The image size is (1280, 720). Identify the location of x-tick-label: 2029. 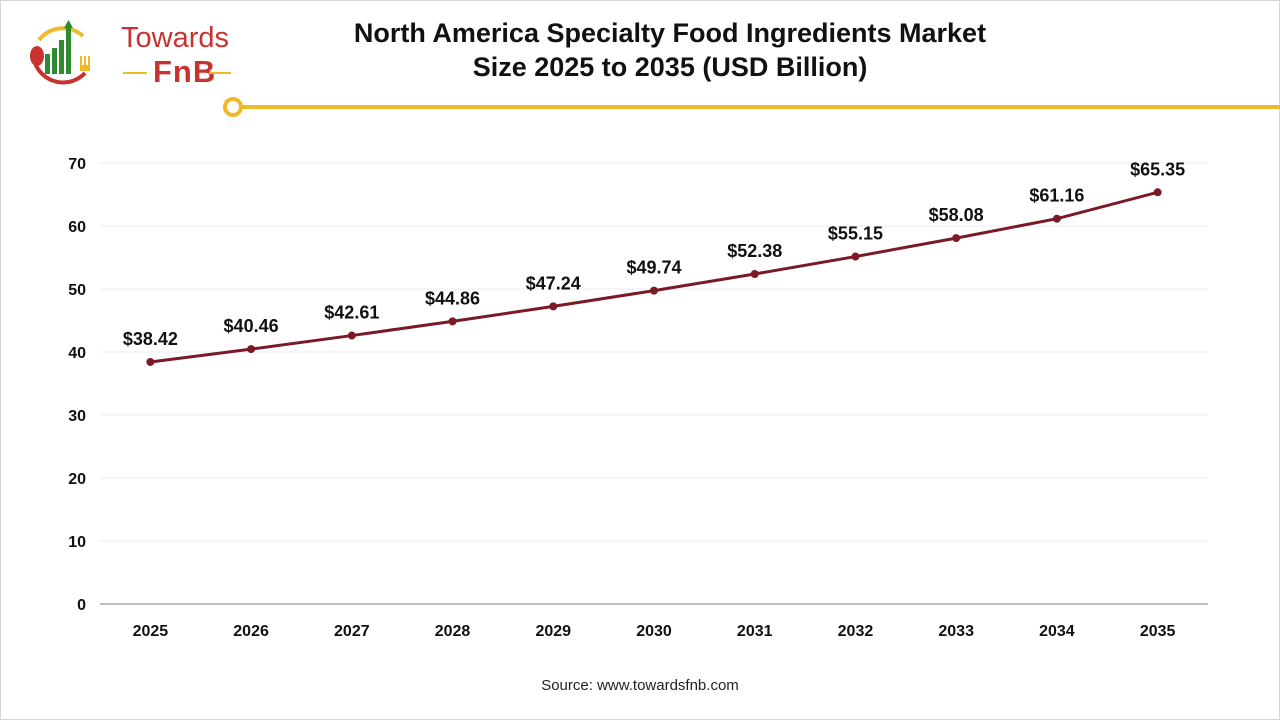
(553, 631).